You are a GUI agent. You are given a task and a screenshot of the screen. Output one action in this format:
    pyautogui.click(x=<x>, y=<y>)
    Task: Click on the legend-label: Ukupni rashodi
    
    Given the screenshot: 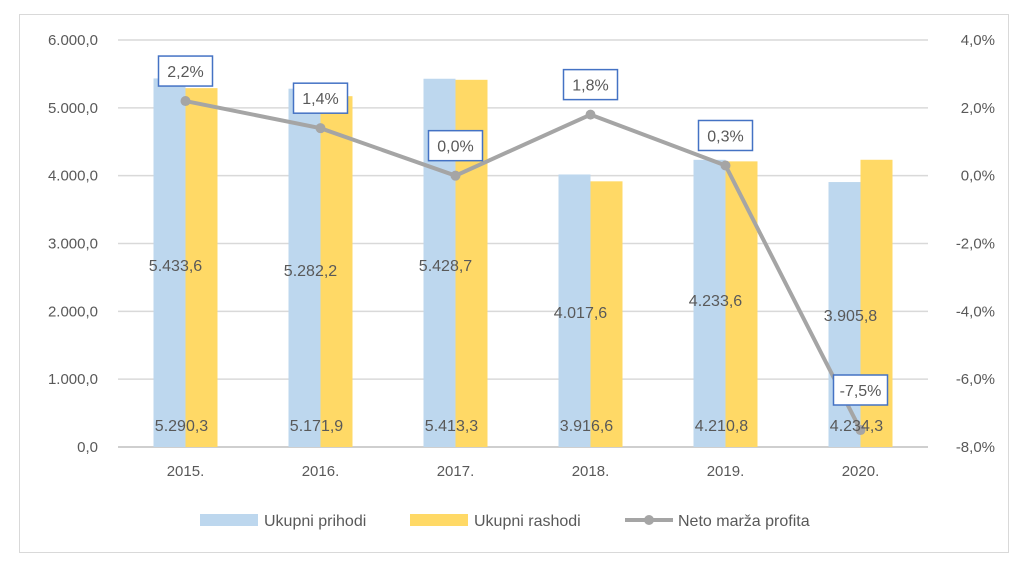 What is the action you would take?
    pyautogui.click(x=527, y=521)
    